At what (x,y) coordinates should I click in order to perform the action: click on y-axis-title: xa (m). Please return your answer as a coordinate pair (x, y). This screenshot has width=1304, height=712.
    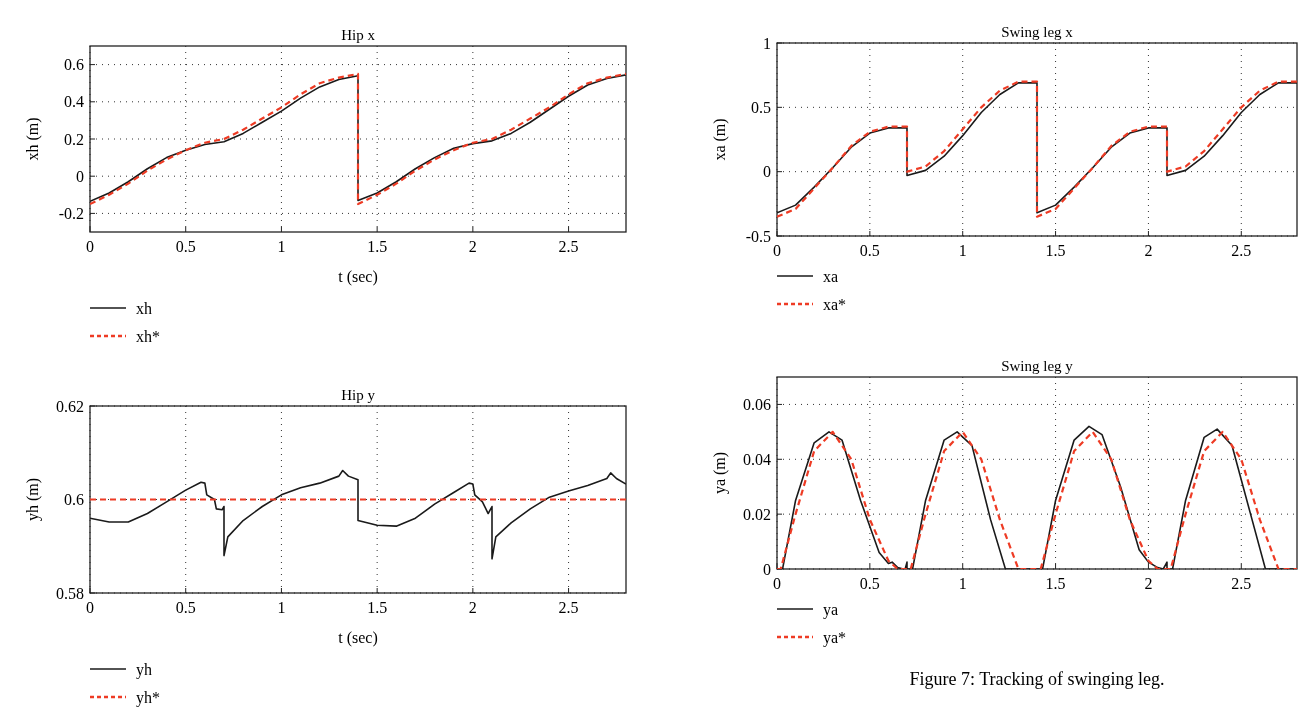
    Looking at the image, I should click on (720, 139).